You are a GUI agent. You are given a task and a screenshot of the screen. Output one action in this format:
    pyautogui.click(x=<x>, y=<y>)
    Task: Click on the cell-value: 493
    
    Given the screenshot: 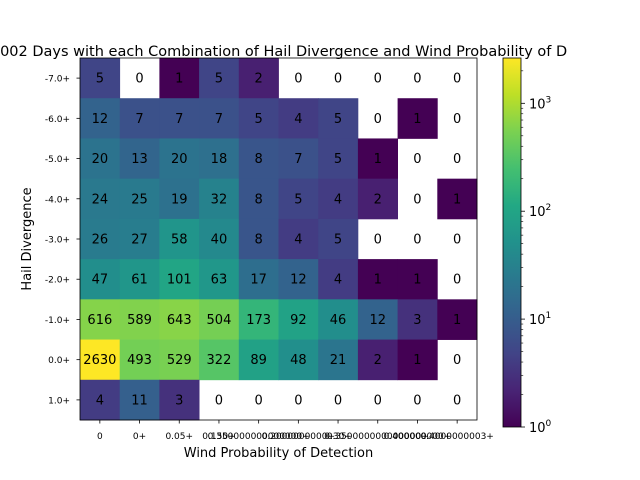 What is the action you would take?
    pyautogui.click(x=139, y=360)
    